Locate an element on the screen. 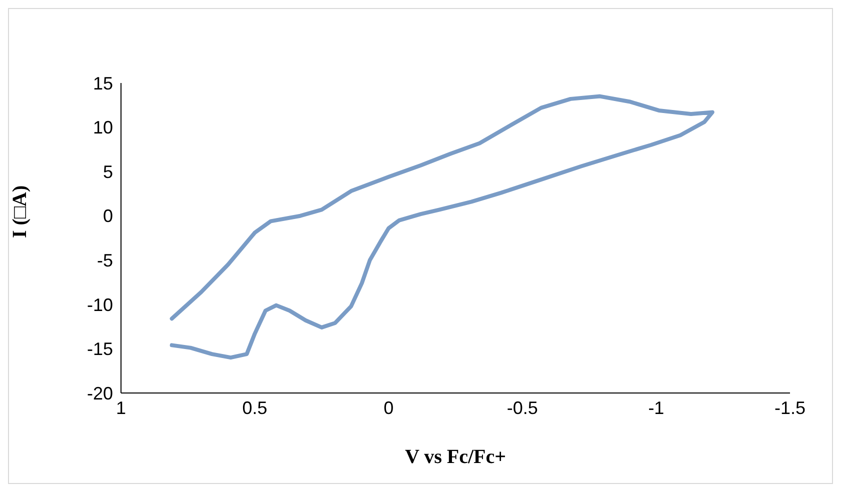 This screenshot has width=841, height=492. y-tick-label: 10 is located at coordinates (102, 128).